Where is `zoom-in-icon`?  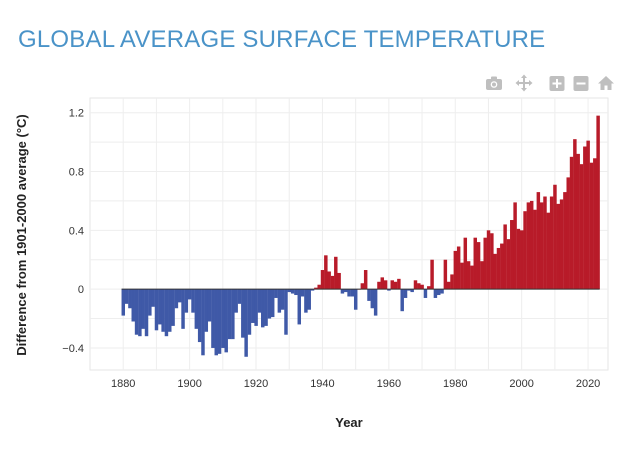 zoom-in-icon is located at coordinates (557, 83).